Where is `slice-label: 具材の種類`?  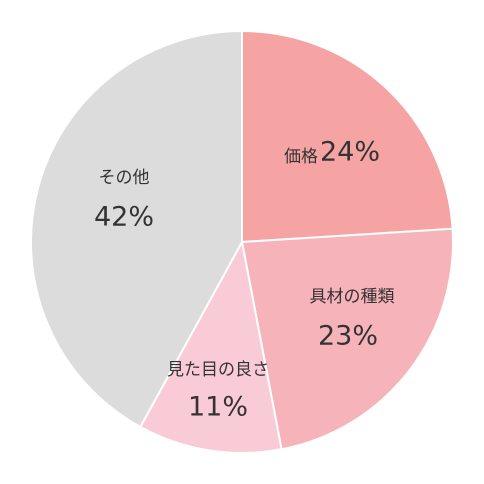 slice-label: 具材の種類 is located at coordinates (352, 297).